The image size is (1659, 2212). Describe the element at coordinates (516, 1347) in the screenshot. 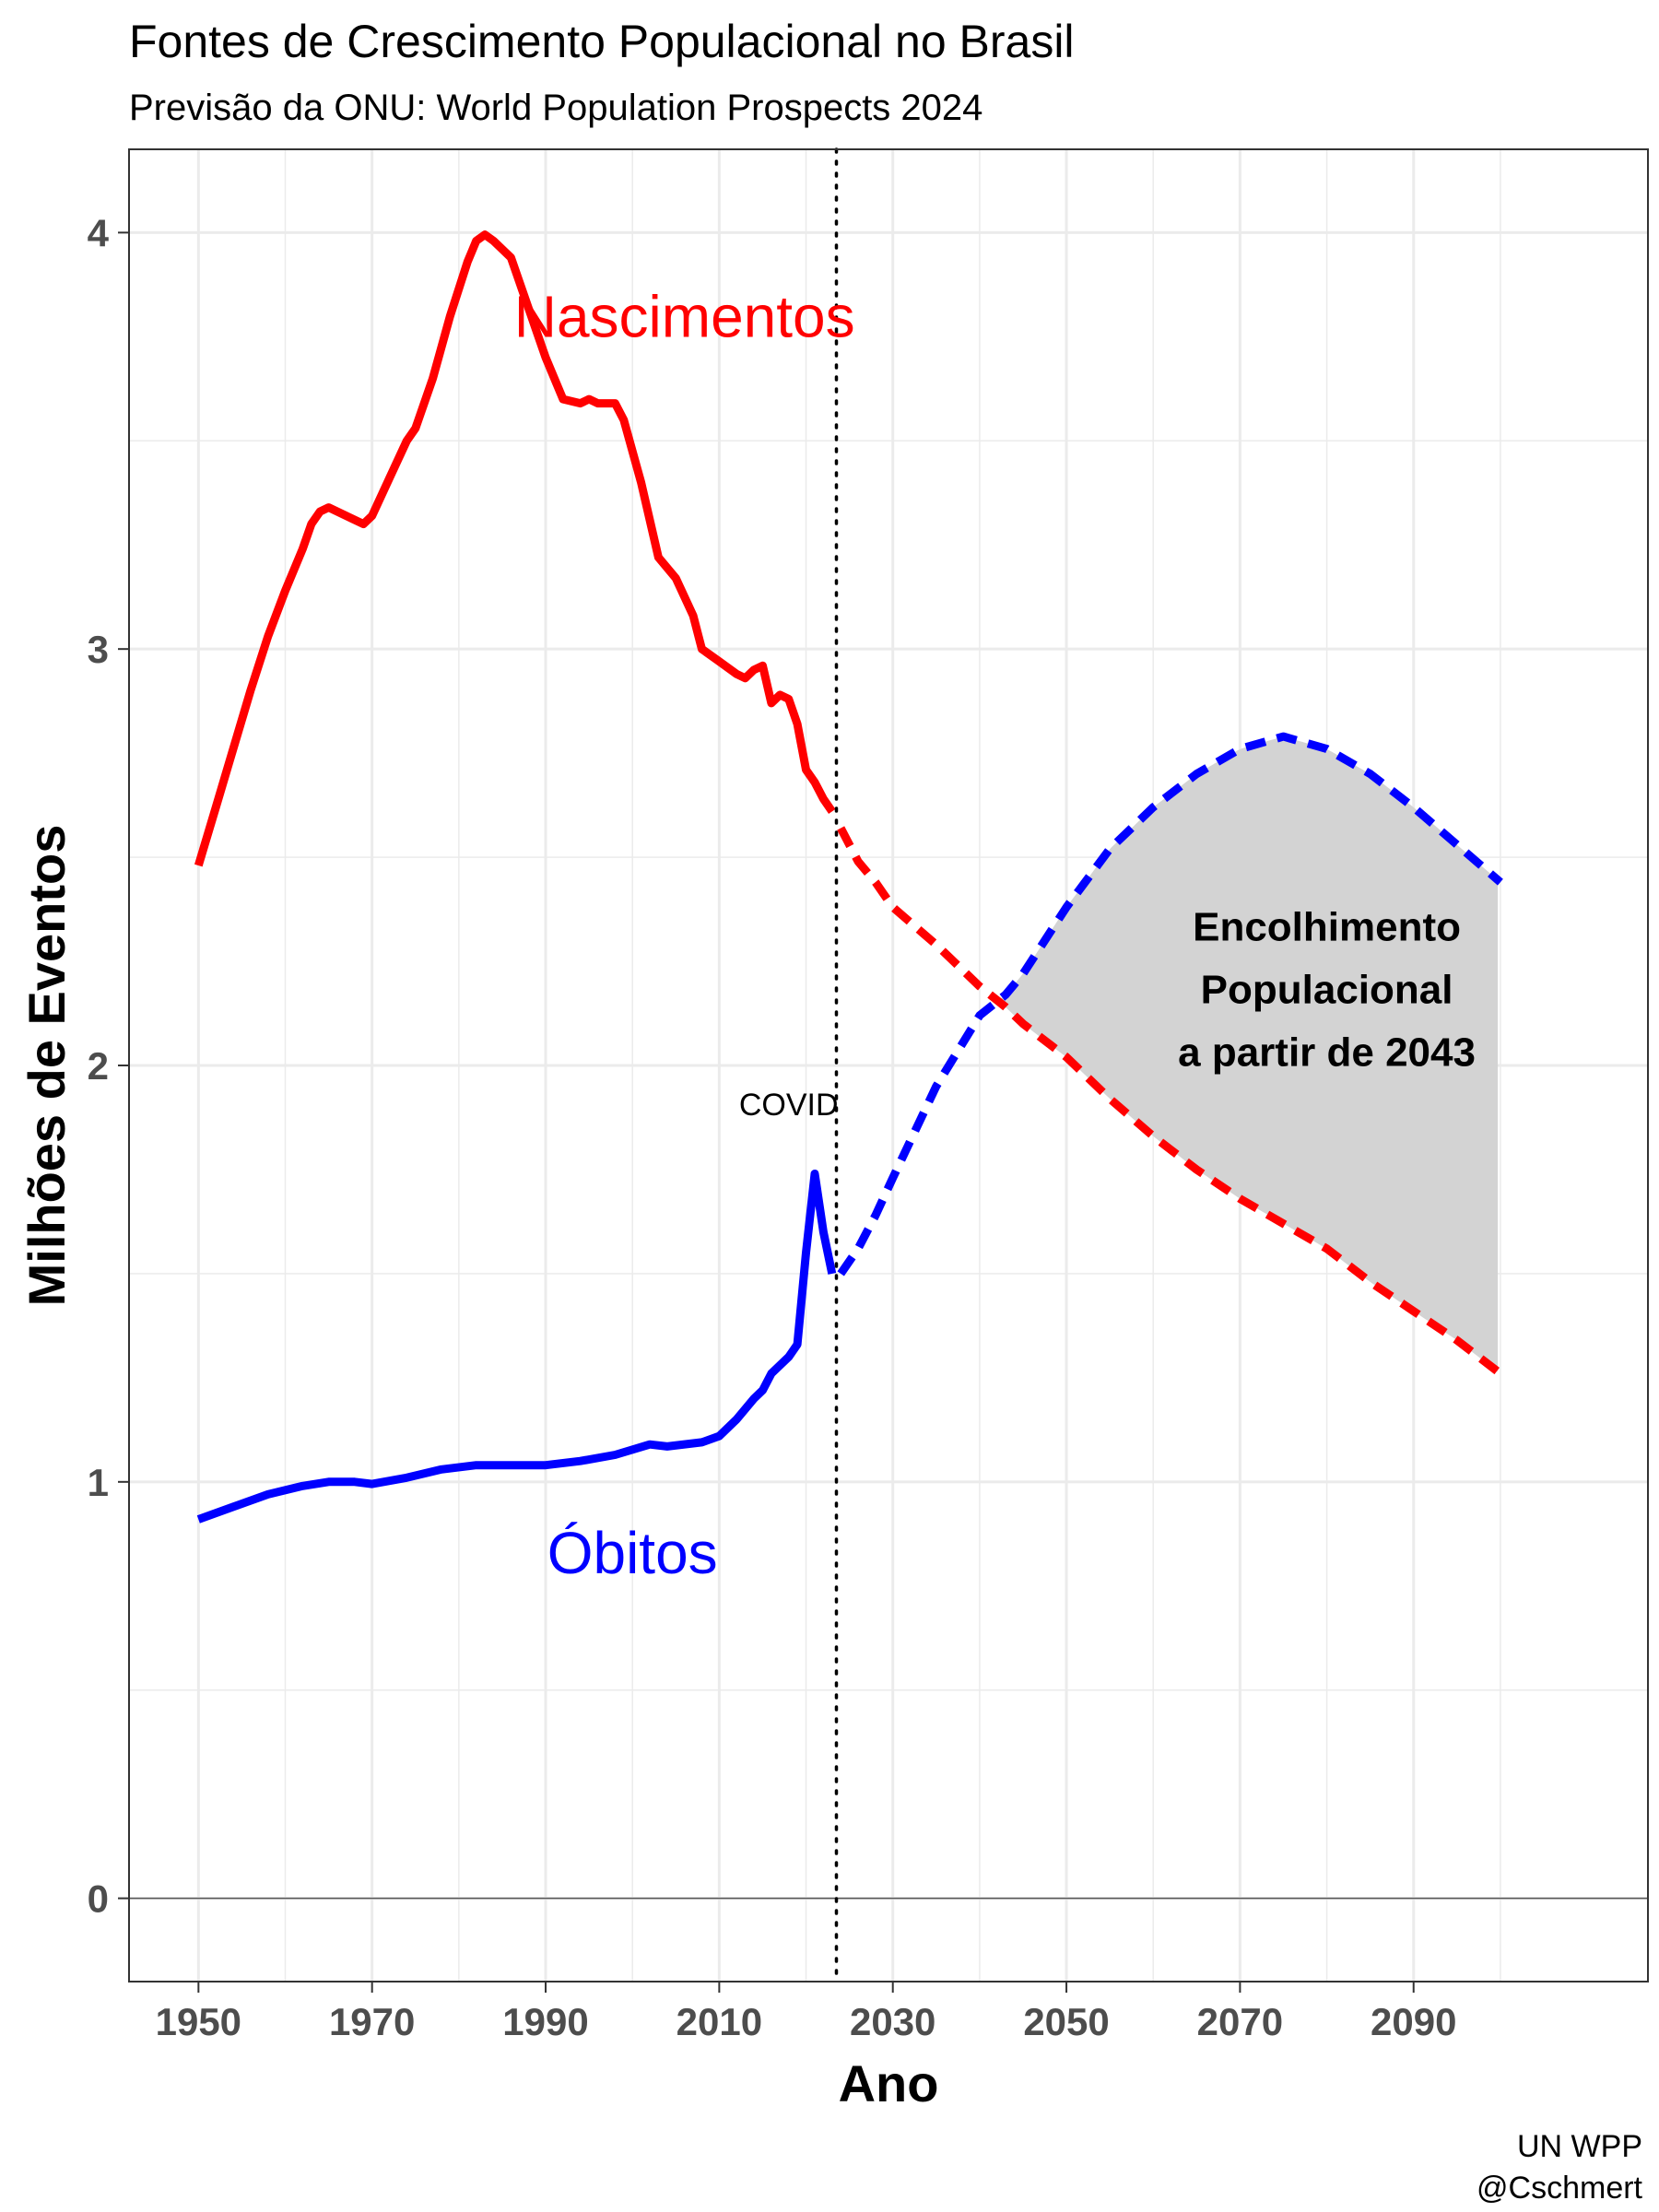

I see `deaths-observed-line` at that location.